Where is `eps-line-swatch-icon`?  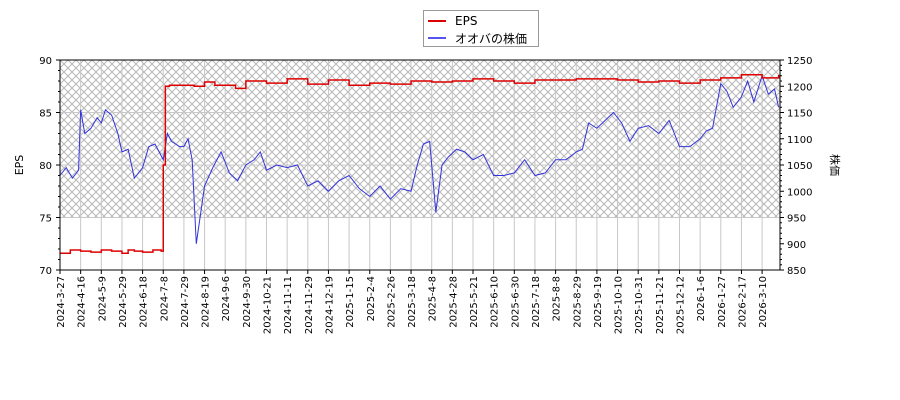
eps-line-swatch-icon is located at coordinates (437, 21).